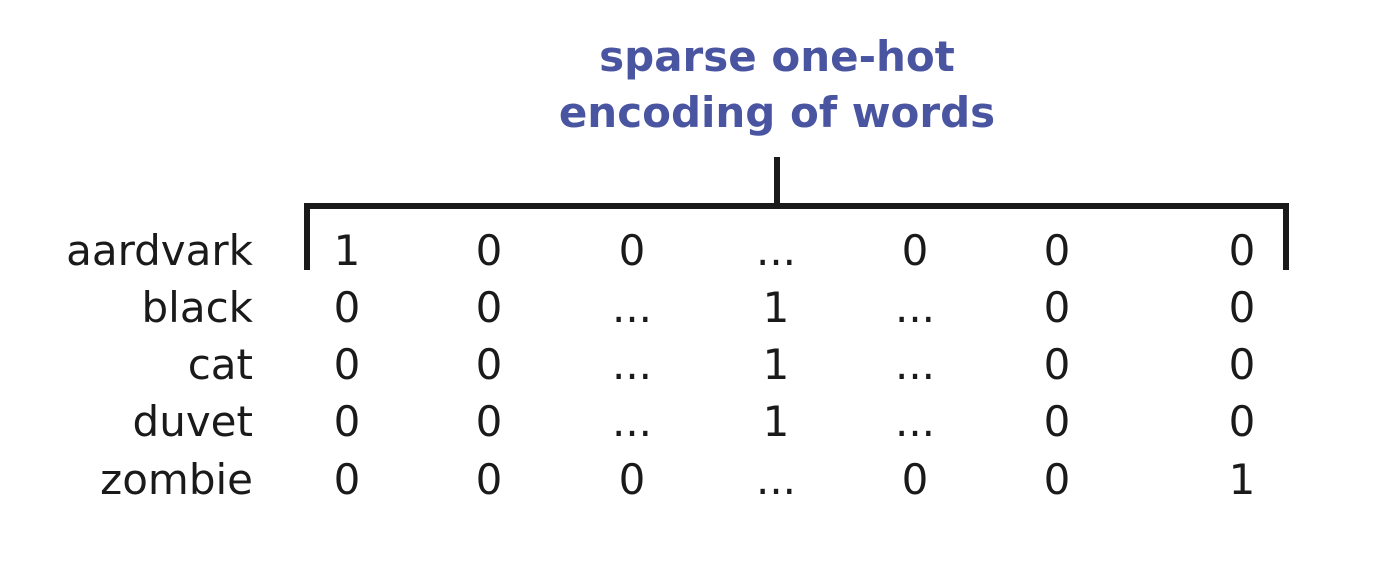  I want to click on row-label-black: black, so click(197, 307).